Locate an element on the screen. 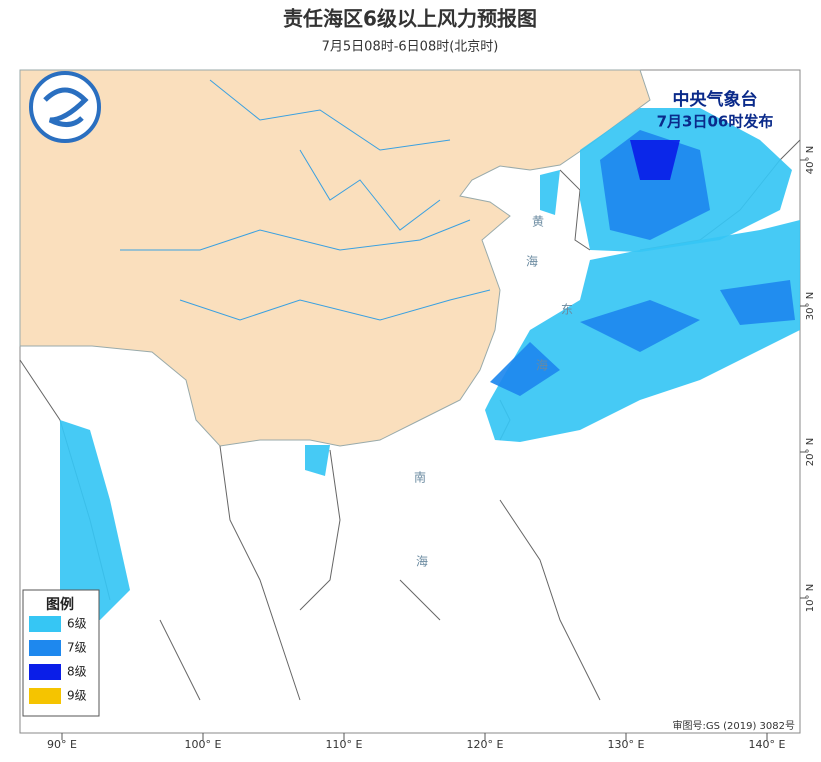  subtitle: 7月5日08时-6日08时(北京时) is located at coordinates (410, 47).